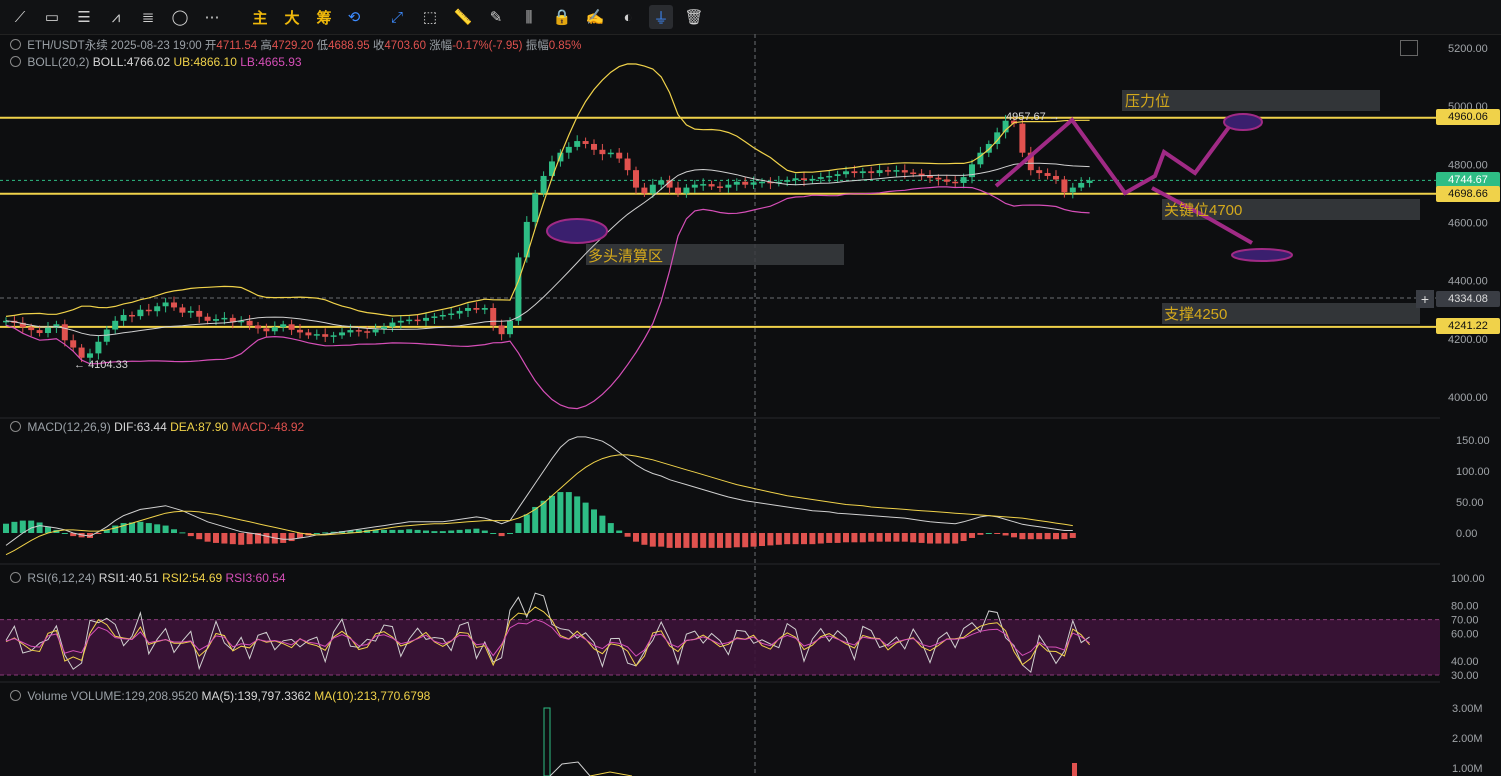  I want to click on boll-lb: LB:4665.93, so click(271, 62).